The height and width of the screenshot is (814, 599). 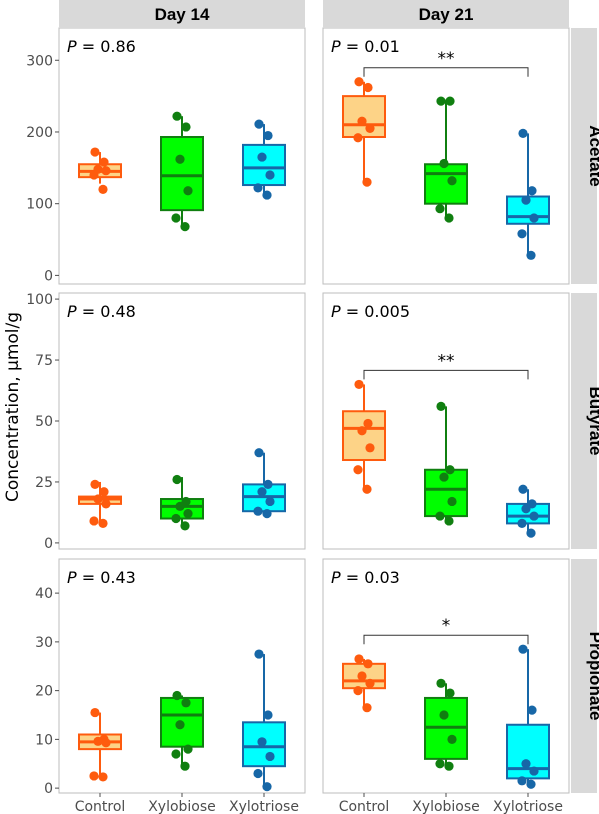 What do you see at coordinates (446, 676) in the screenshot?
I see `panel-propionate-day-21: P = 0.03 *` at bounding box center [446, 676].